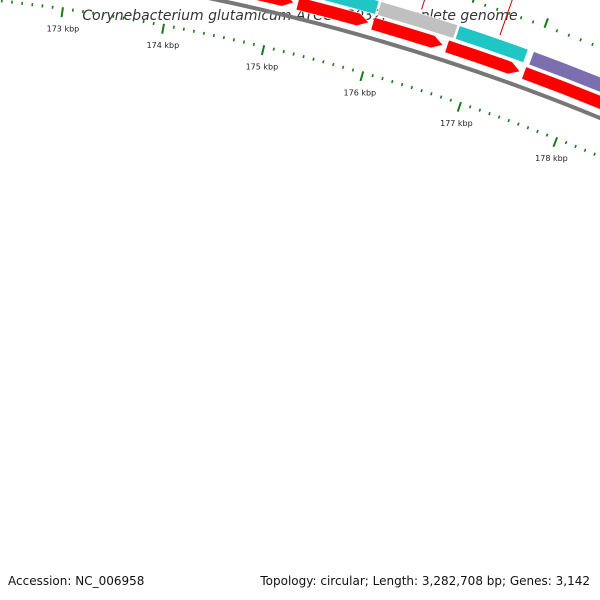  What do you see at coordinates (456, 123) in the screenshot?
I see `scale-label: 177 kbp` at bounding box center [456, 123].